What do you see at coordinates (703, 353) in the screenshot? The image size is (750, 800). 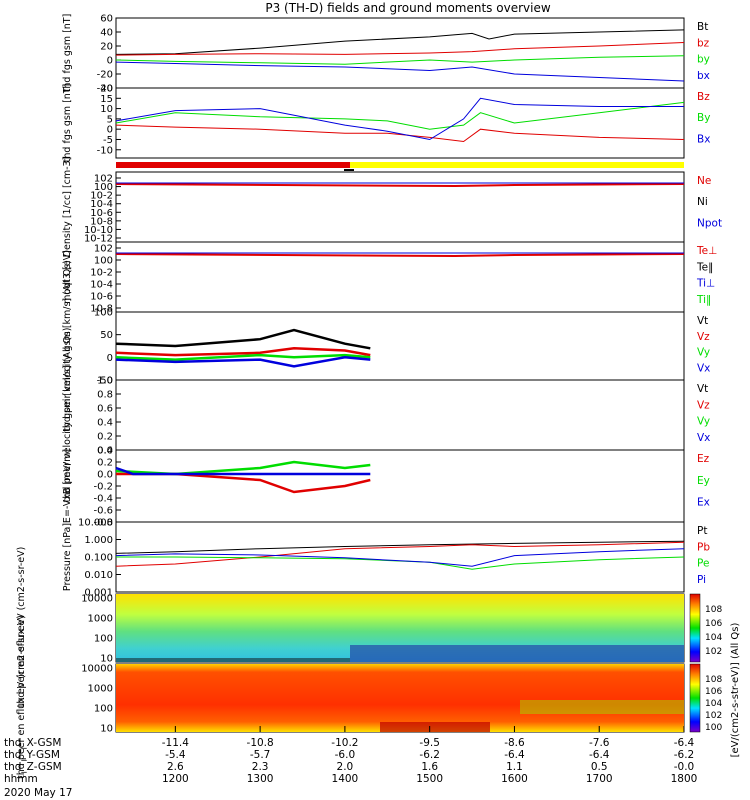 I see `legend-Vy: Vy` at bounding box center [703, 353].